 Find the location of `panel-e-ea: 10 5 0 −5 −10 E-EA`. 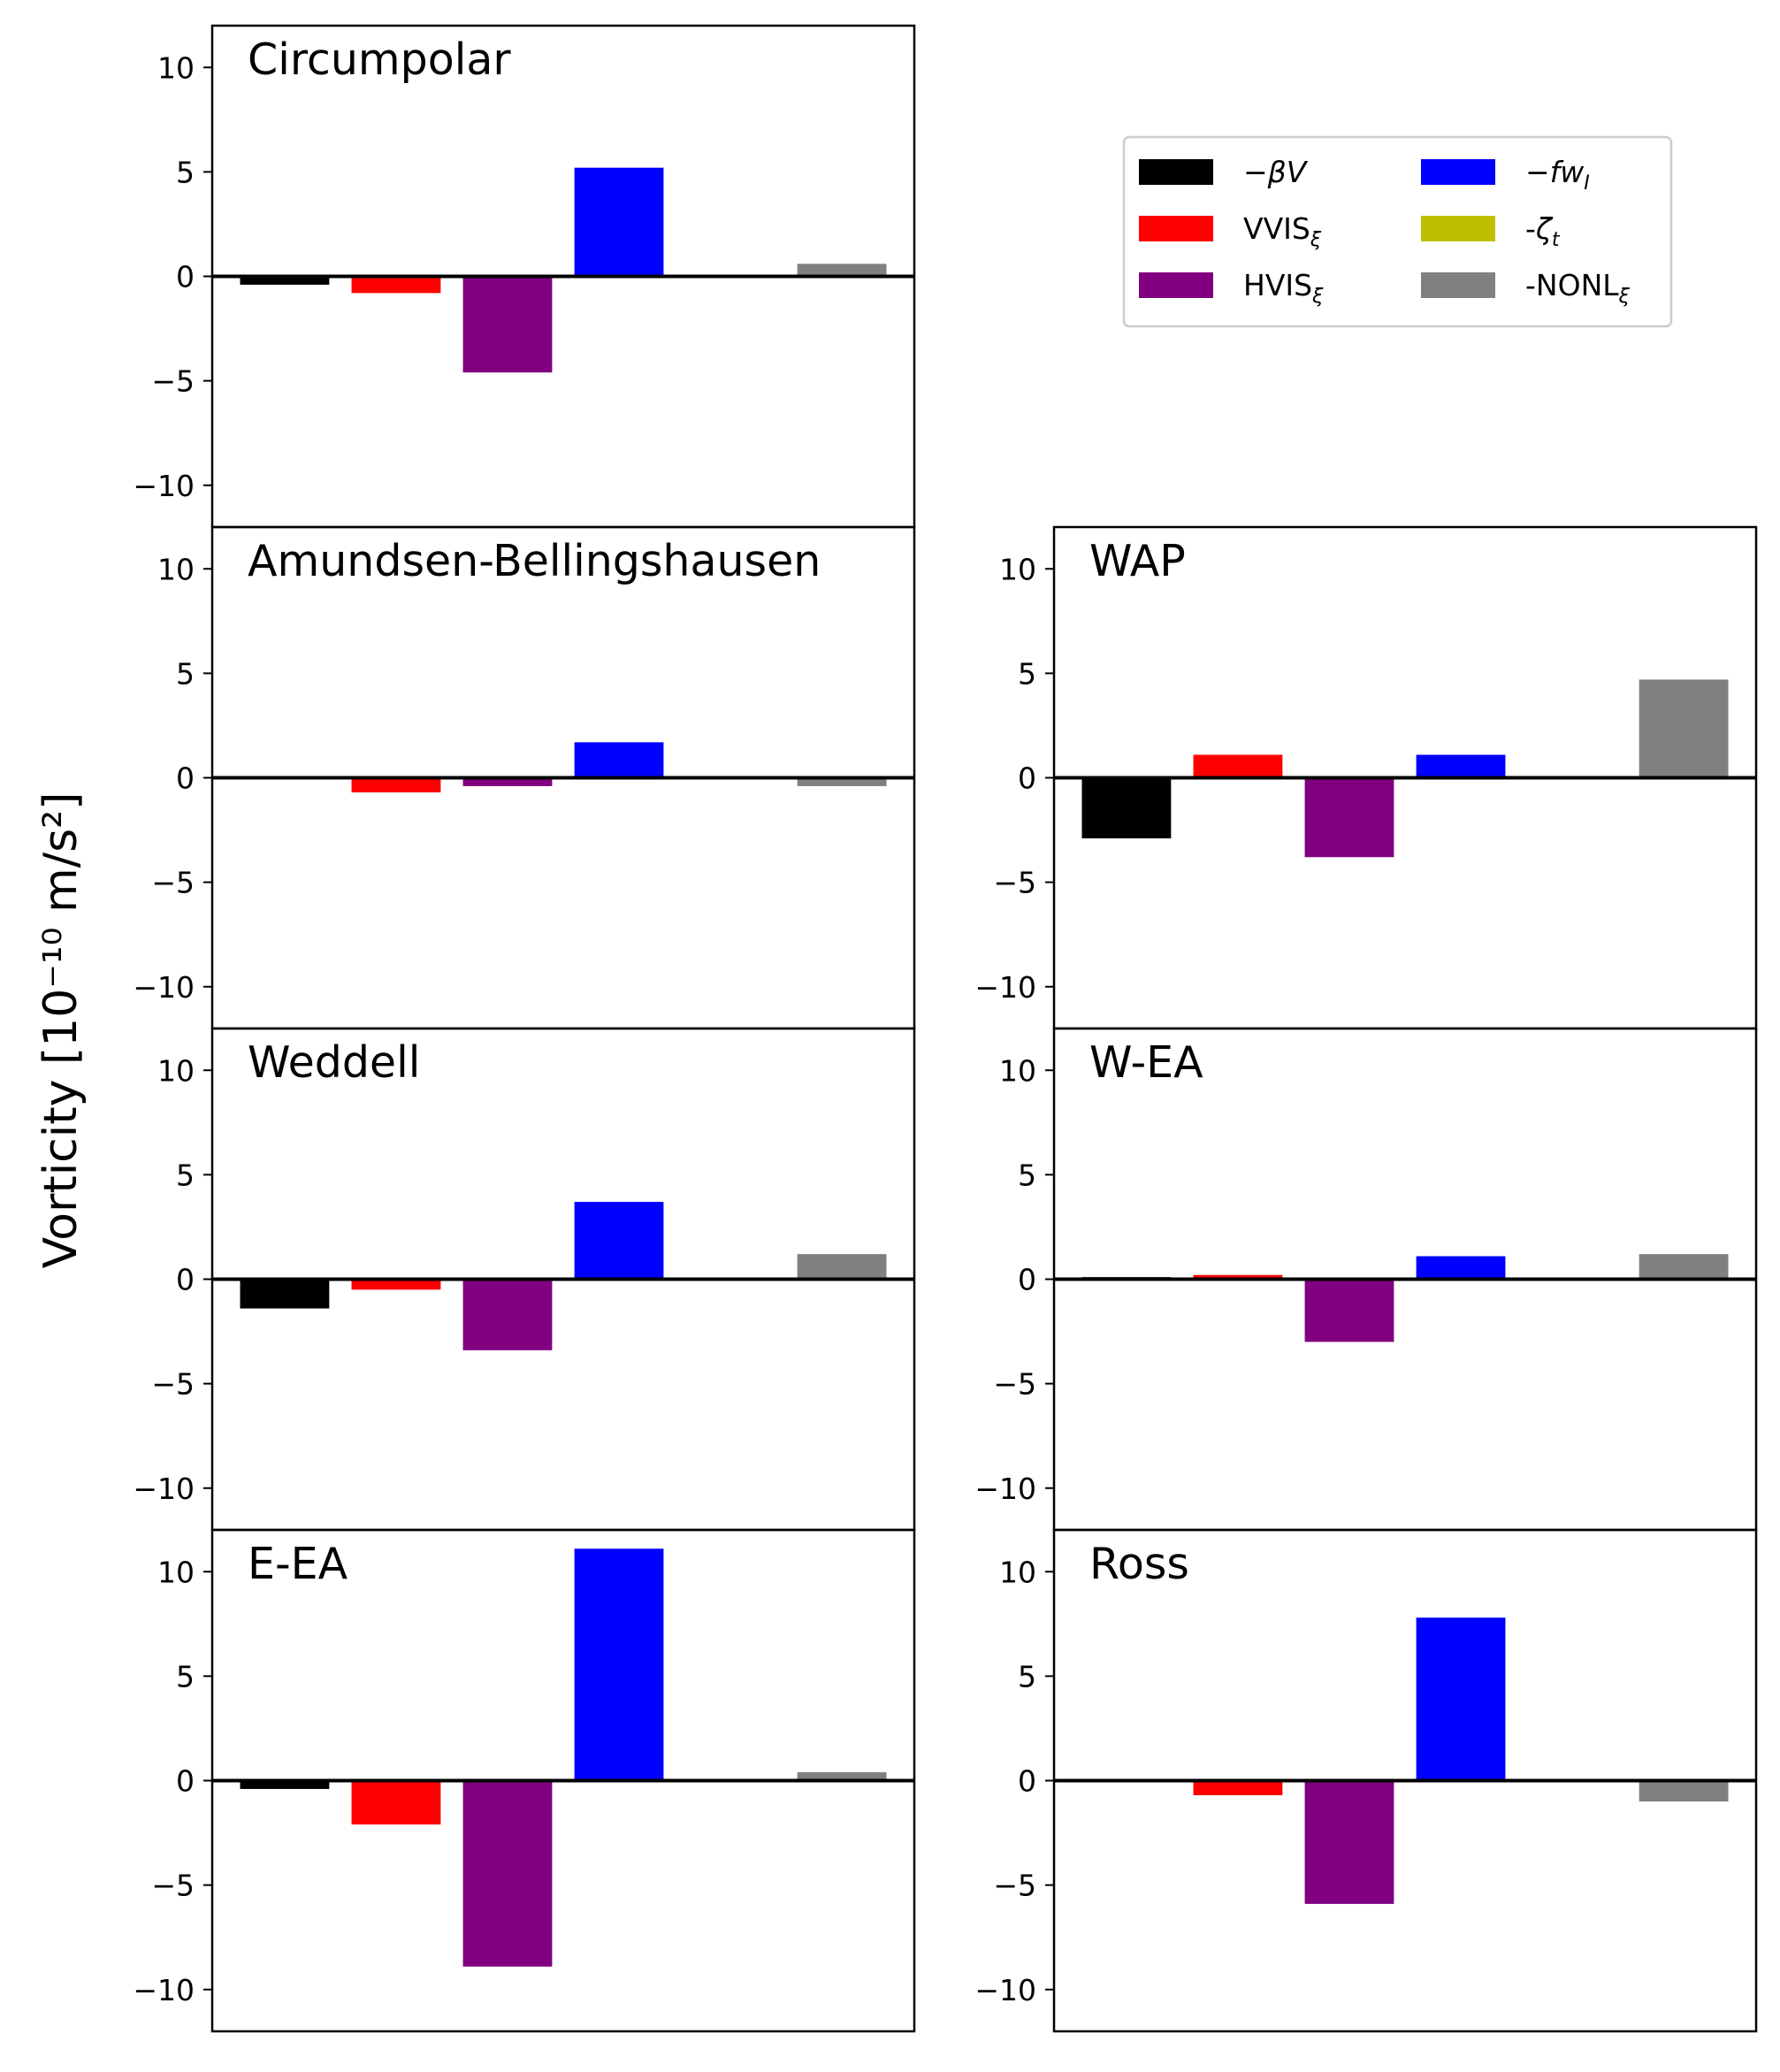

panel-e-ea: 10 5 0 −5 −10 E-EA is located at coordinates (525, 1781).